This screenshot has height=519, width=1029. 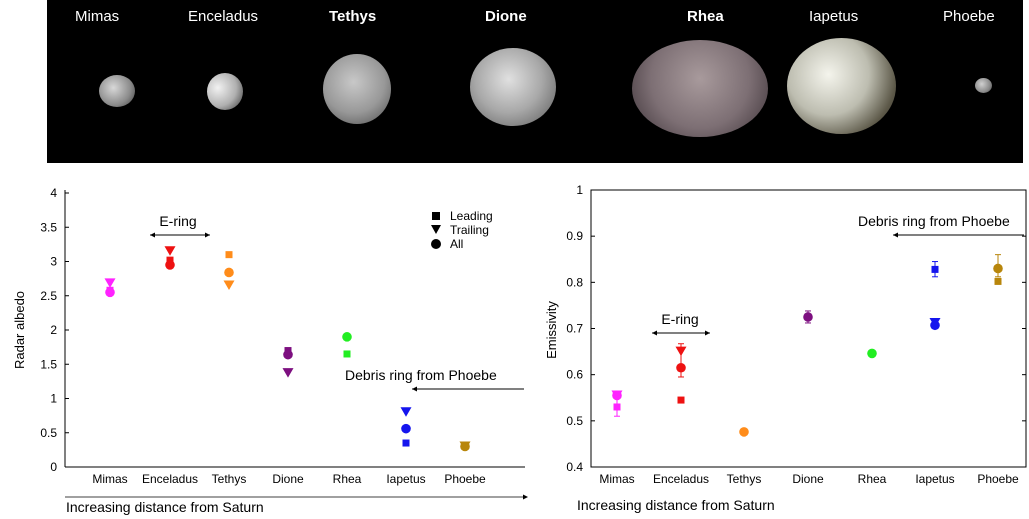 I want to click on leading-marker-dione, so click(x=288, y=351).